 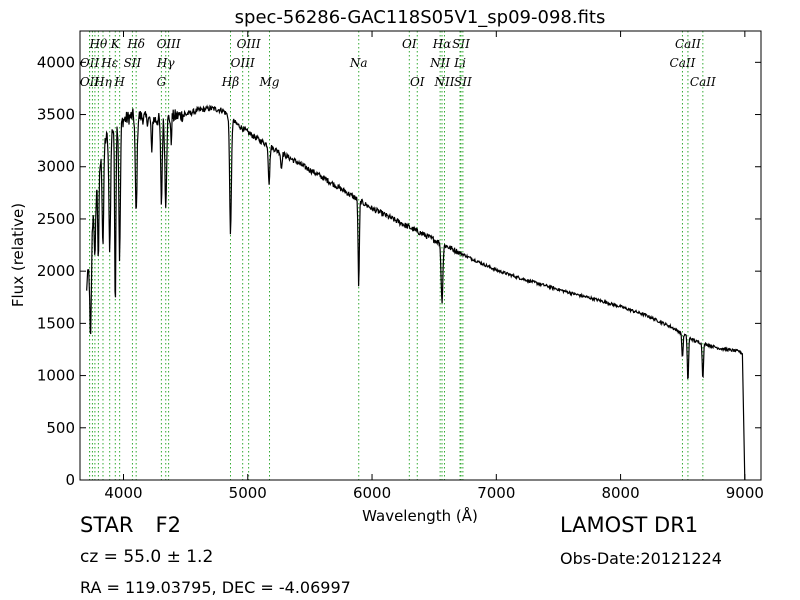 I want to click on object-class: STAR F2, so click(x=130, y=525).